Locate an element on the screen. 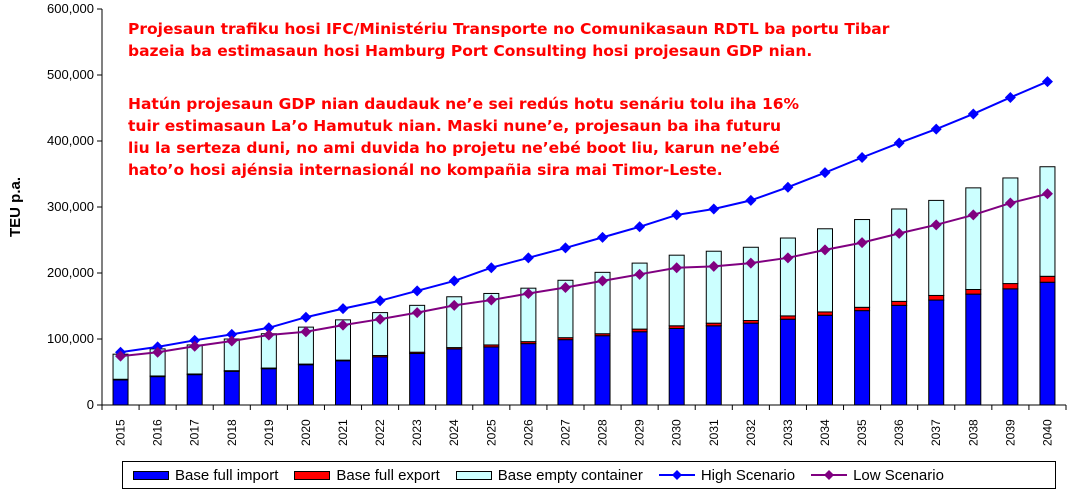 The image size is (1082, 494). x-tick-label: 2029 is located at coordinates (640, 432).